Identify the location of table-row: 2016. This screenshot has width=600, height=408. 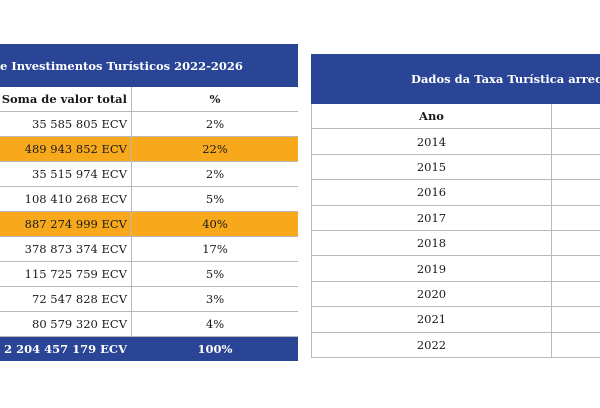
(456, 193).